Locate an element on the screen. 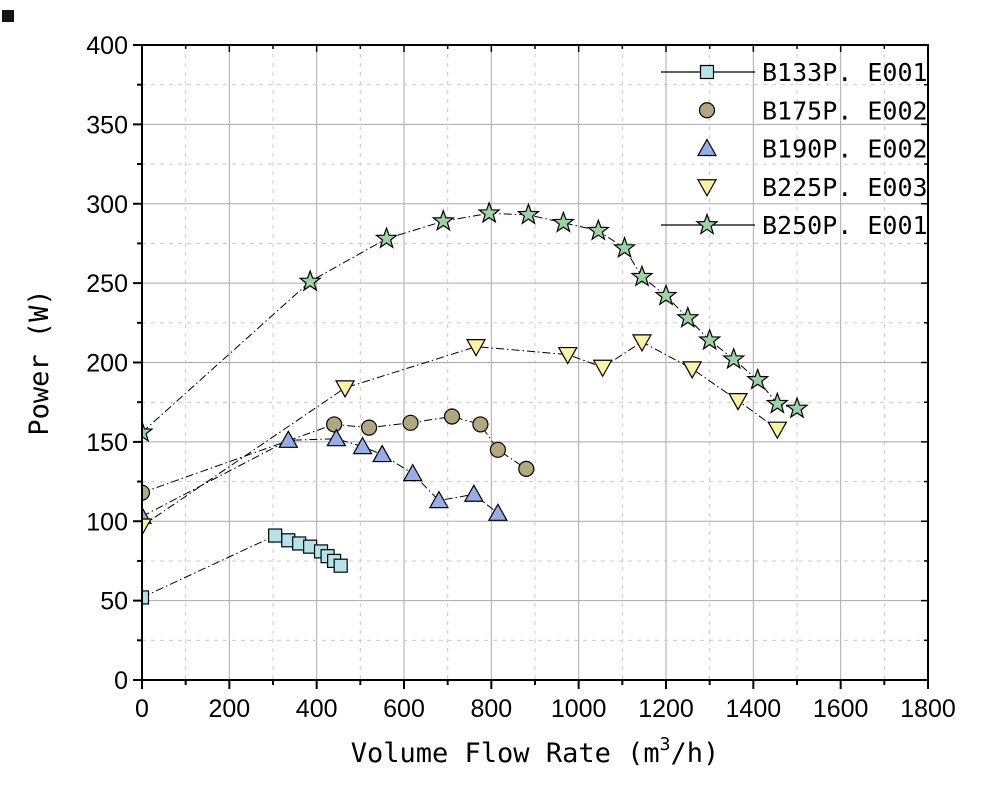 The width and height of the screenshot is (1000, 803). x-tick-label: 1200 is located at coordinates (666, 709).